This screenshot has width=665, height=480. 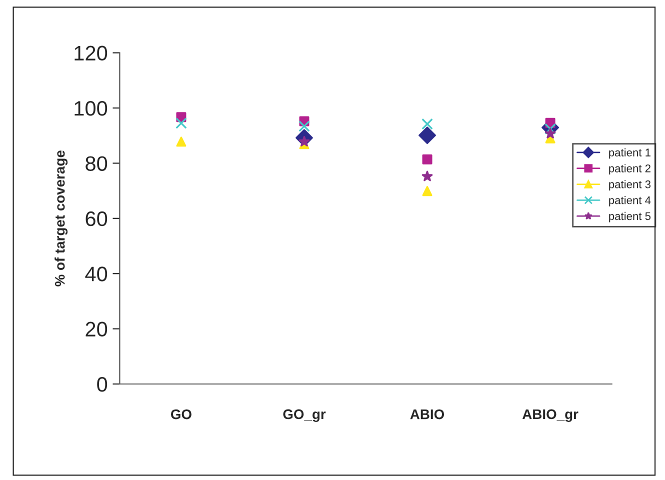 What do you see at coordinates (61, 218) in the screenshot?
I see `y-axis-title: % of target coverage` at bounding box center [61, 218].